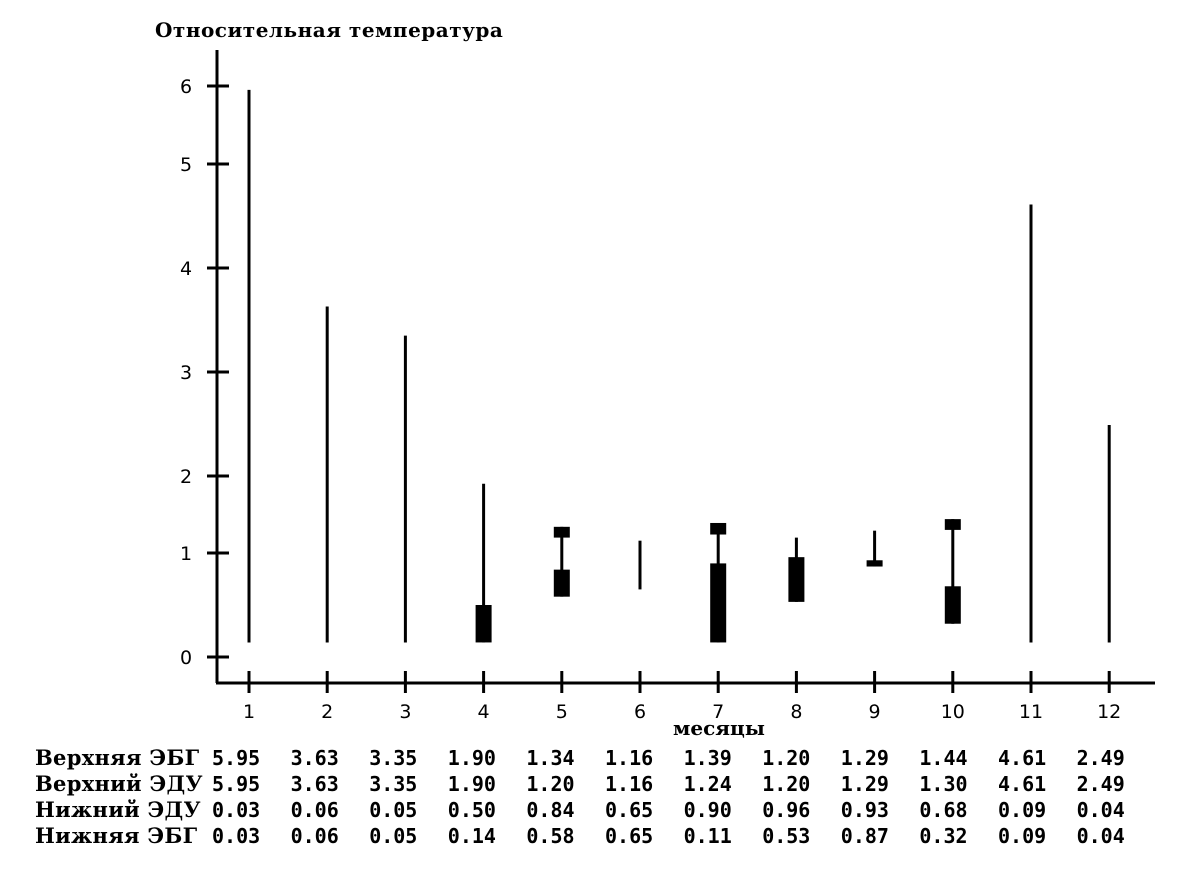  Describe the element at coordinates (550, 758) in the screenshot. I see `table-cell: 1.34` at that location.